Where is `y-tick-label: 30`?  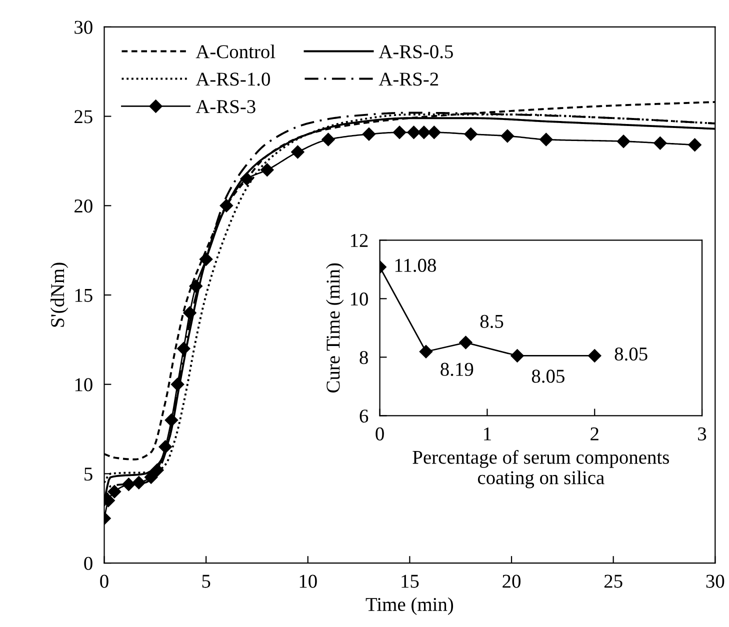
y-tick-label: 30 is located at coordinates (83, 27).